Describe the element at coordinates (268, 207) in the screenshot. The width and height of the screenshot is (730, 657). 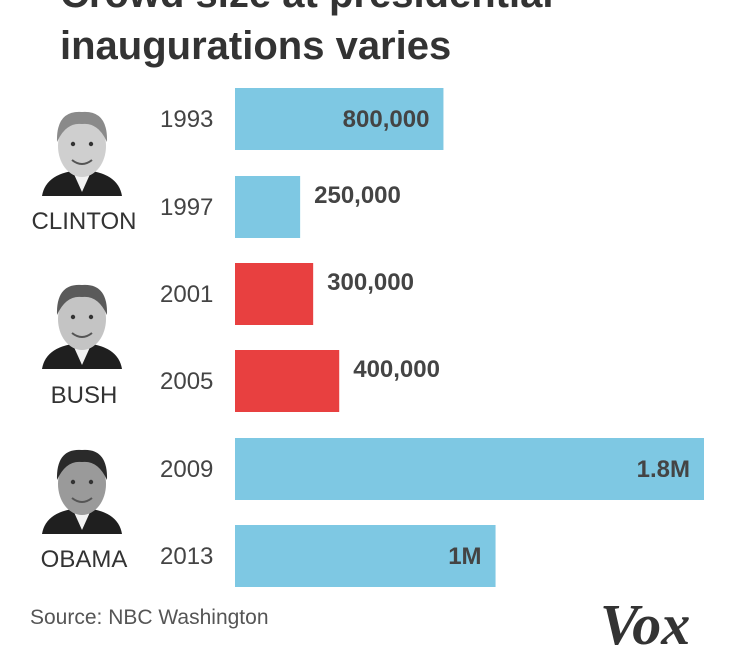
I see `bar-1997` at that location.